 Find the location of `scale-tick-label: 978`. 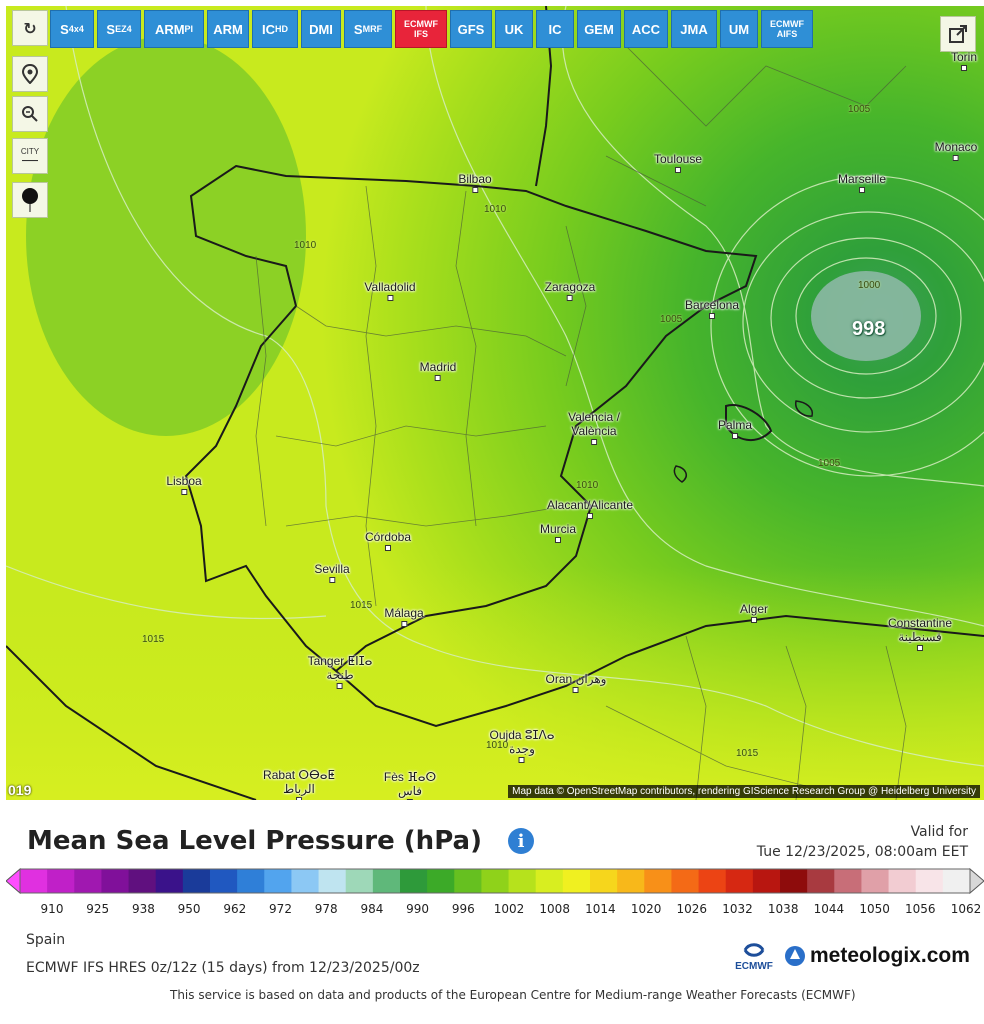

scale-tick-label: 978 is located at coordinates (326, 909).